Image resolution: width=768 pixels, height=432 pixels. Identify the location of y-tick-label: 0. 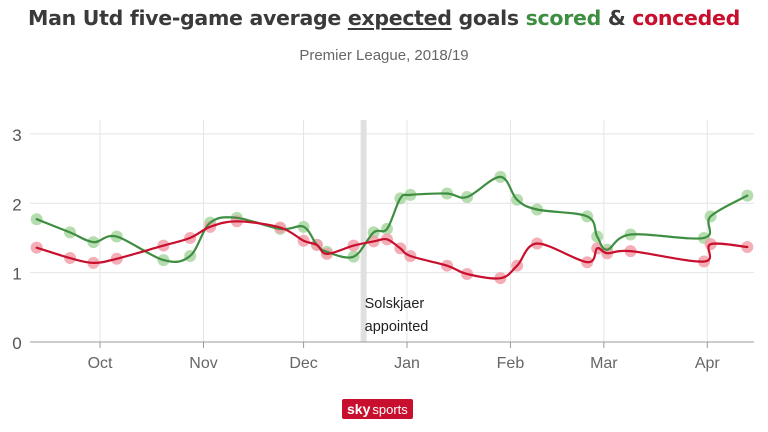
(16, 343).